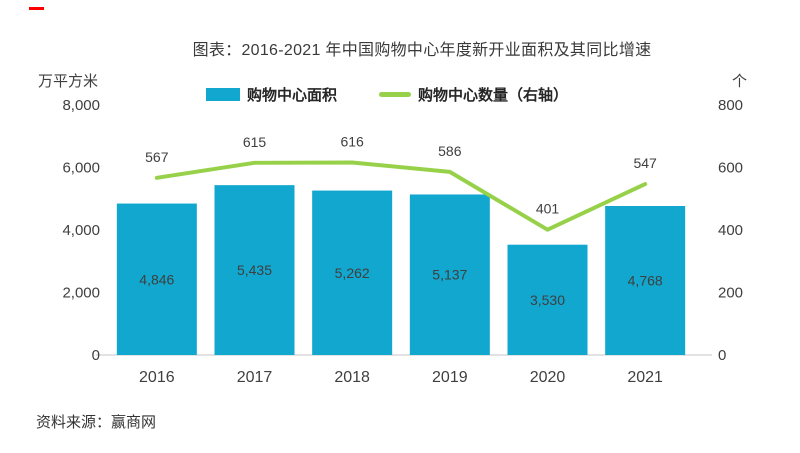 Image resolution: width=800 pixels, height=453 pixels. I want to click on x-axis-label-2021: 2021, so click(645, 377).